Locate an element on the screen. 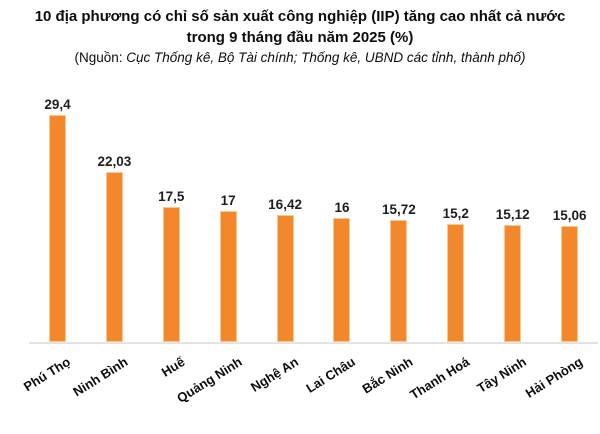  bar-value-label: 15,12 is located at coordinates (512, 214).